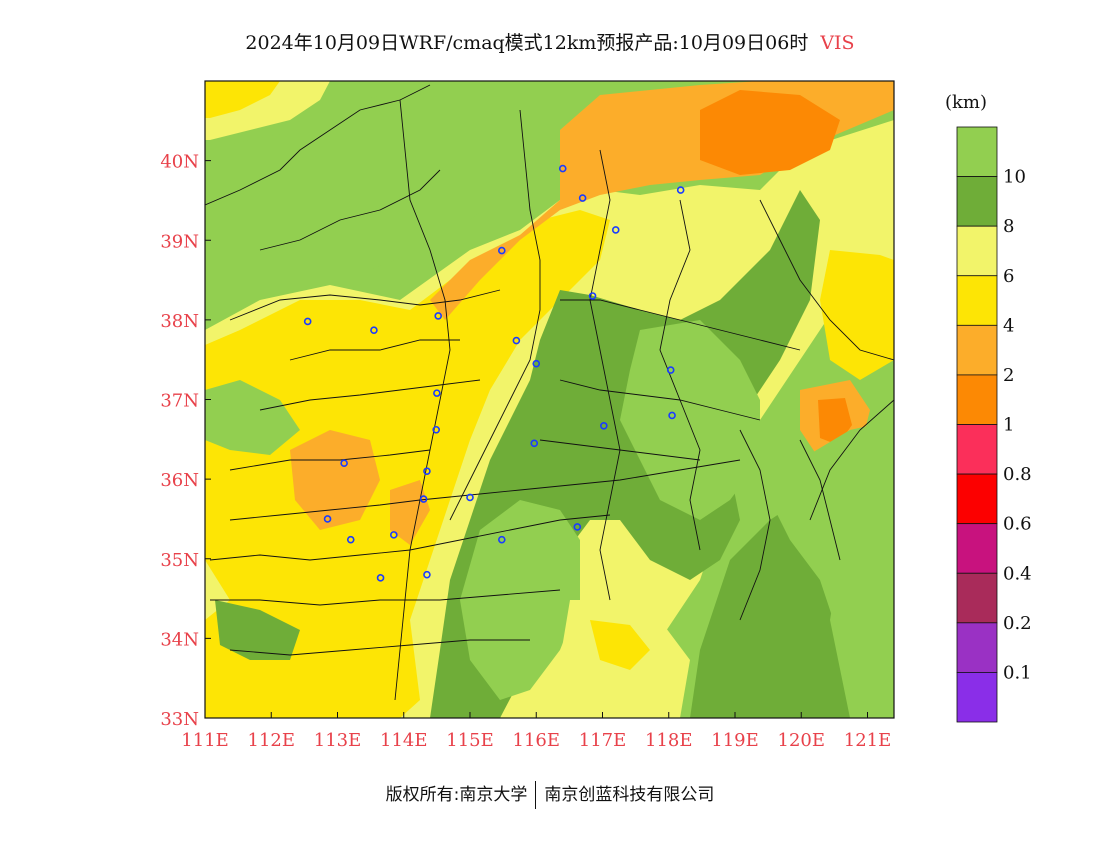 The image size is (1100, 850). What do you see at coordinates (827, 569) in the screenshot?
I see `region-green-se` at bounding box center [827, 569].